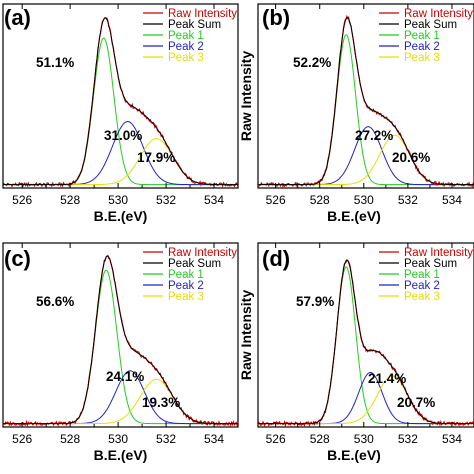  What do you see at coordinates (416, 402) in the screenshot?
I see `peak-percentage-label: 20.7%` at bounding box center [416, 402].